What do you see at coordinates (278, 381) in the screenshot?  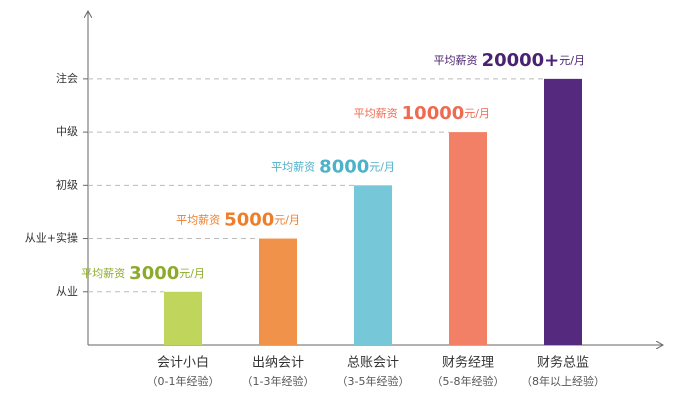 I see `x-tick-sublabel: （1-3年经验）` at bounding box center [278, 381].